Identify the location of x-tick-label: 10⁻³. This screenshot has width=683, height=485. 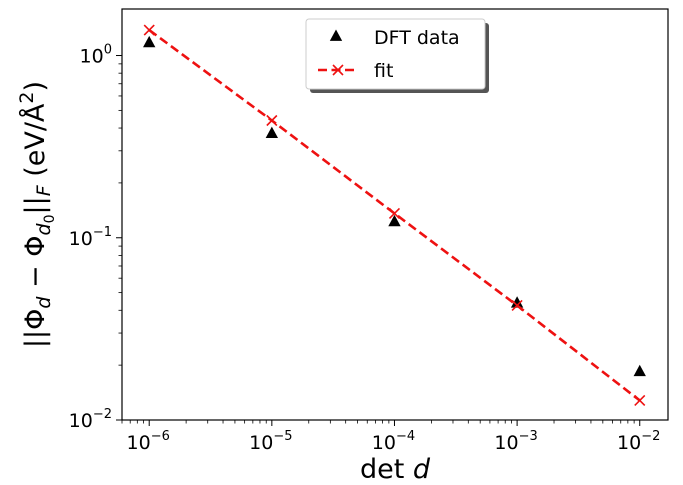
(515, 441).